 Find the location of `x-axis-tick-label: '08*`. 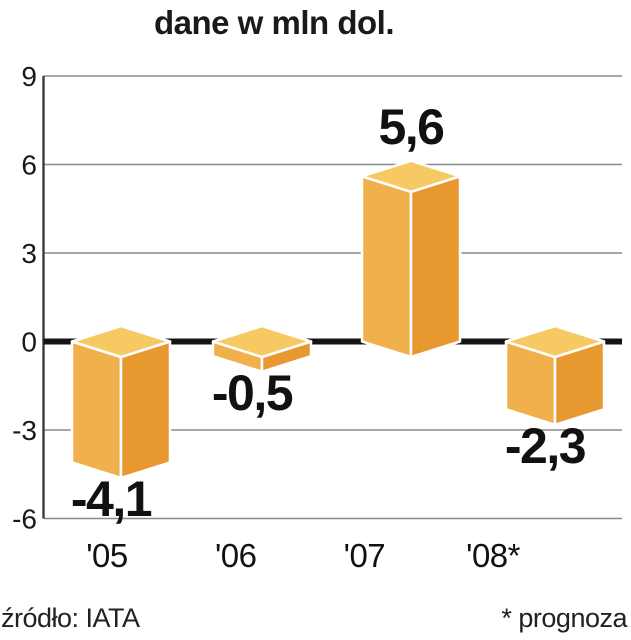

x-axis-tick-label: '08* is located at coordinates (493, 555).